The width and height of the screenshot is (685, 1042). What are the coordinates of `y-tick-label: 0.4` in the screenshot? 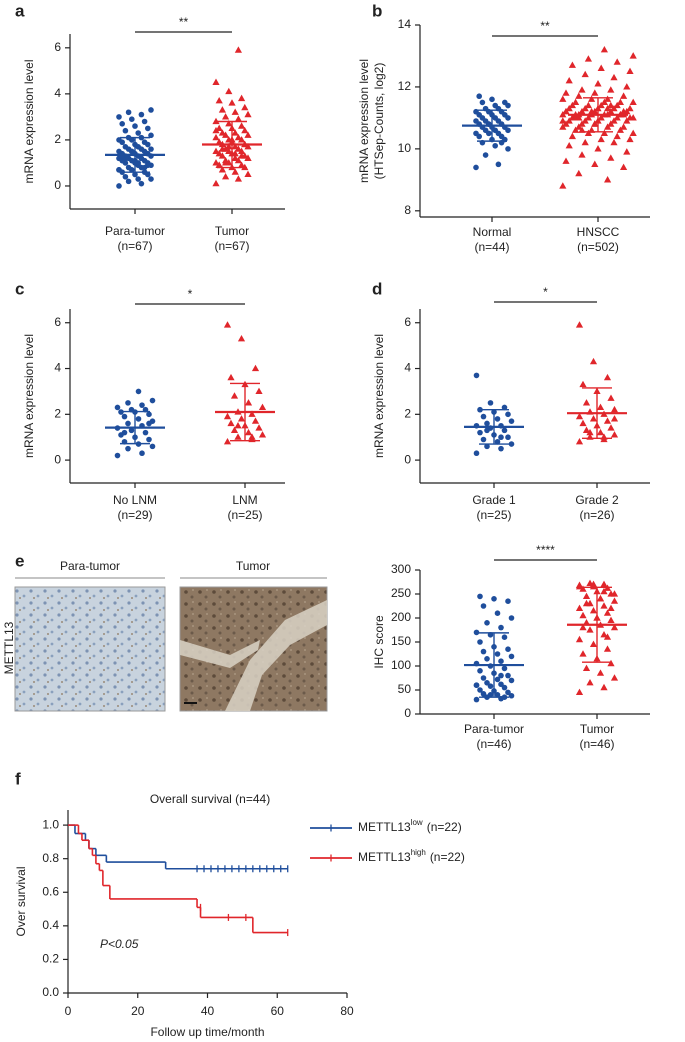 It's located at (50, 925).